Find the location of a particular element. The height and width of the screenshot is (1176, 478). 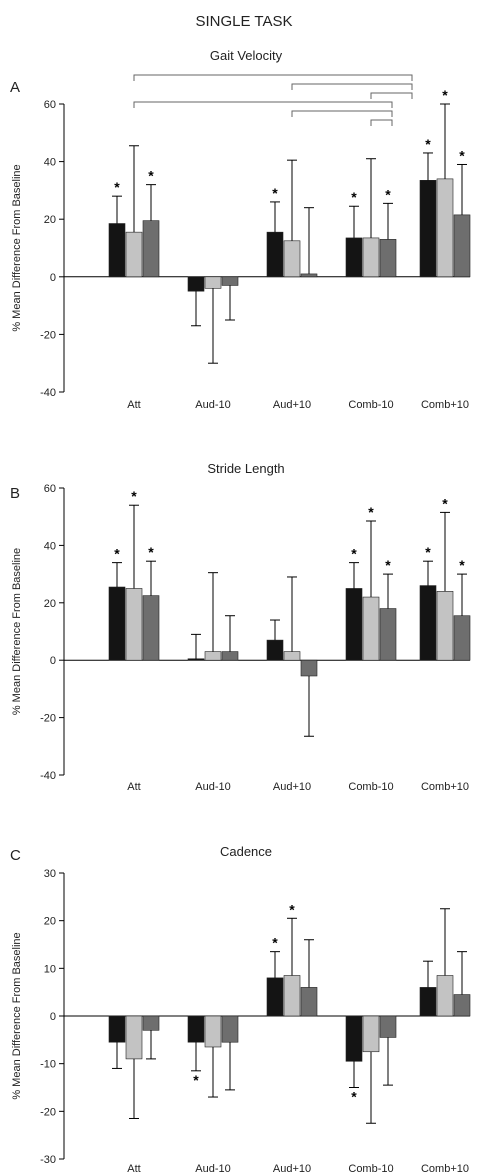

chart-title: Gait Velocity is located at coordinates (246, 55).